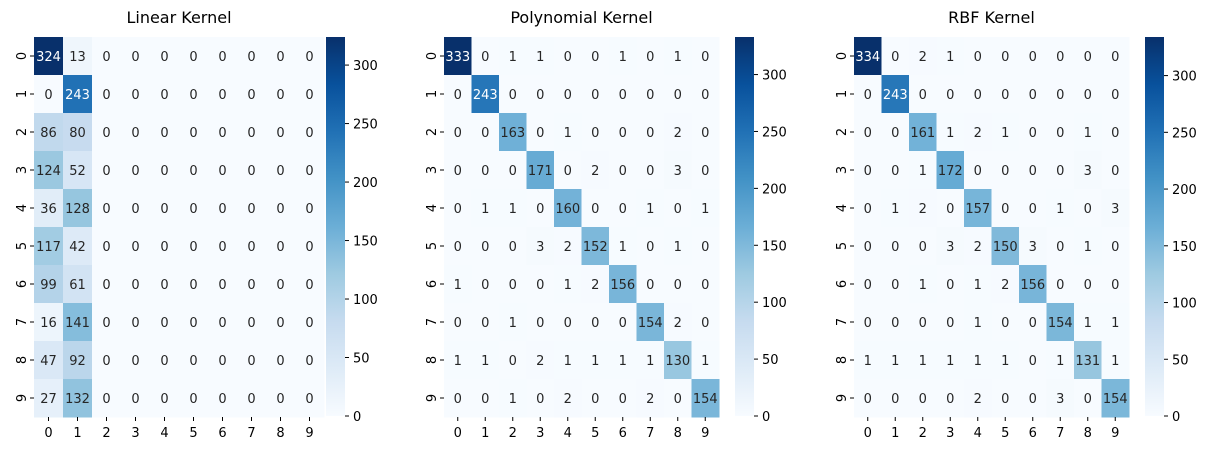  I want to click on cell-label: 3, so click(1088, 171).